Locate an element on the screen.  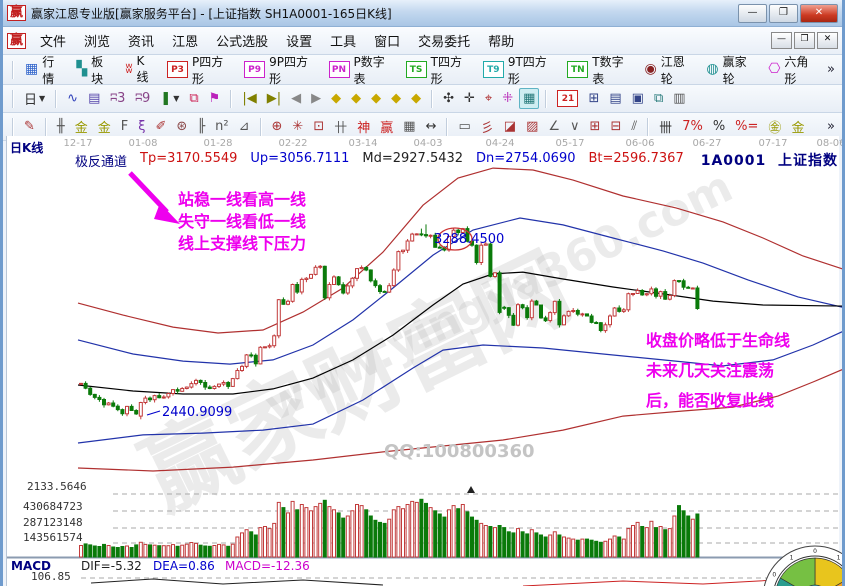
parallel-icon: ⫽ is located at coordinates (634, 126).